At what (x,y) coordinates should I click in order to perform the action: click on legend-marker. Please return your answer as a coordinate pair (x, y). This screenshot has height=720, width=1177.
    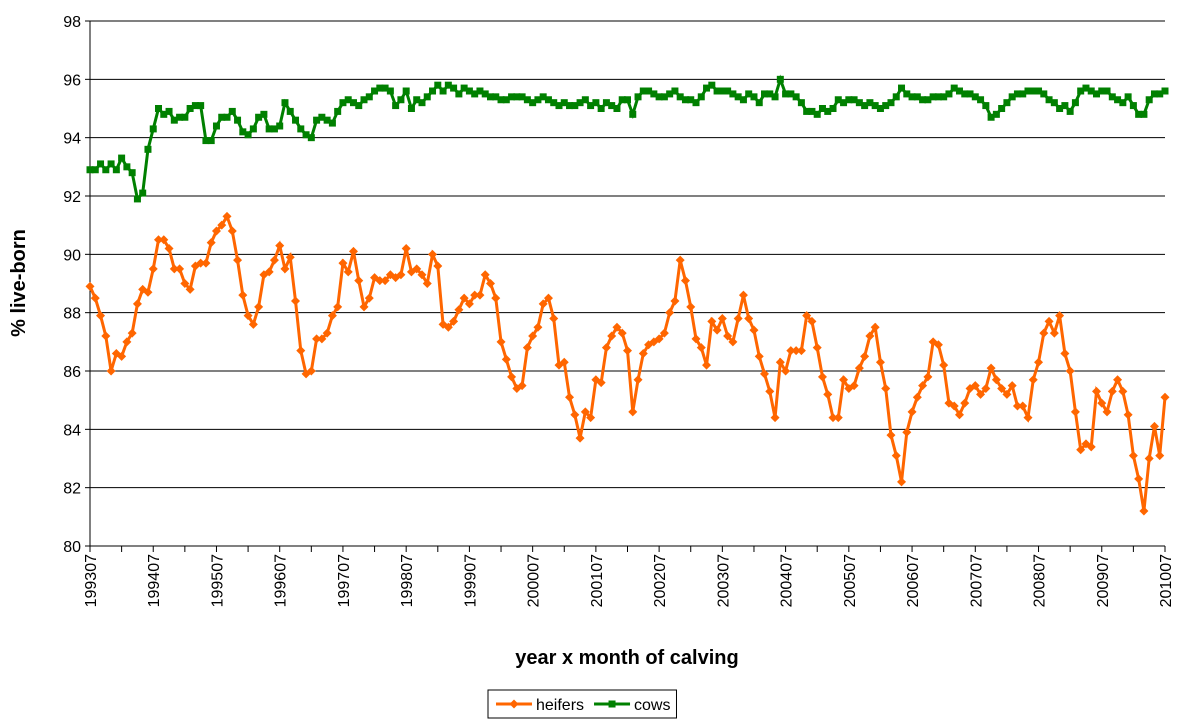
    Looking at the image, I should click on (612, 704).